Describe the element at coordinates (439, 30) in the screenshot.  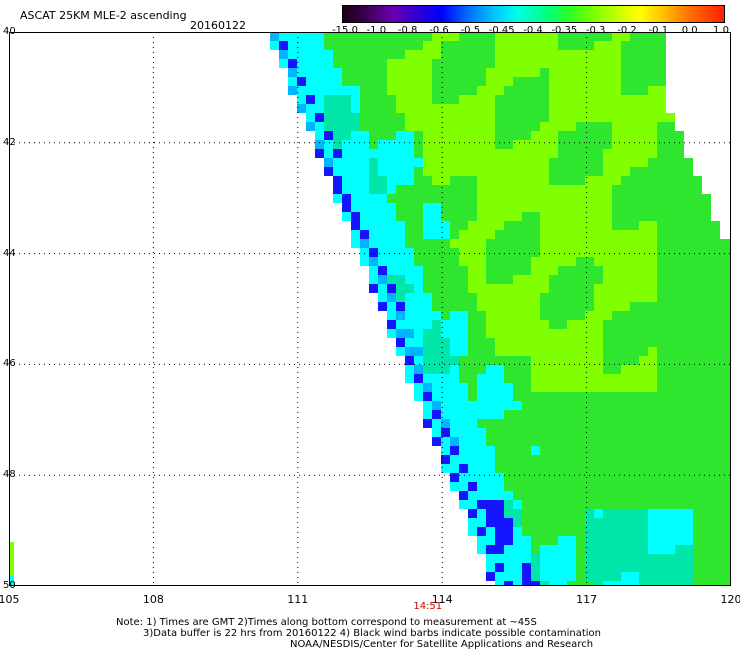
I see `colorbar-tick-label: -0.6` at that location.